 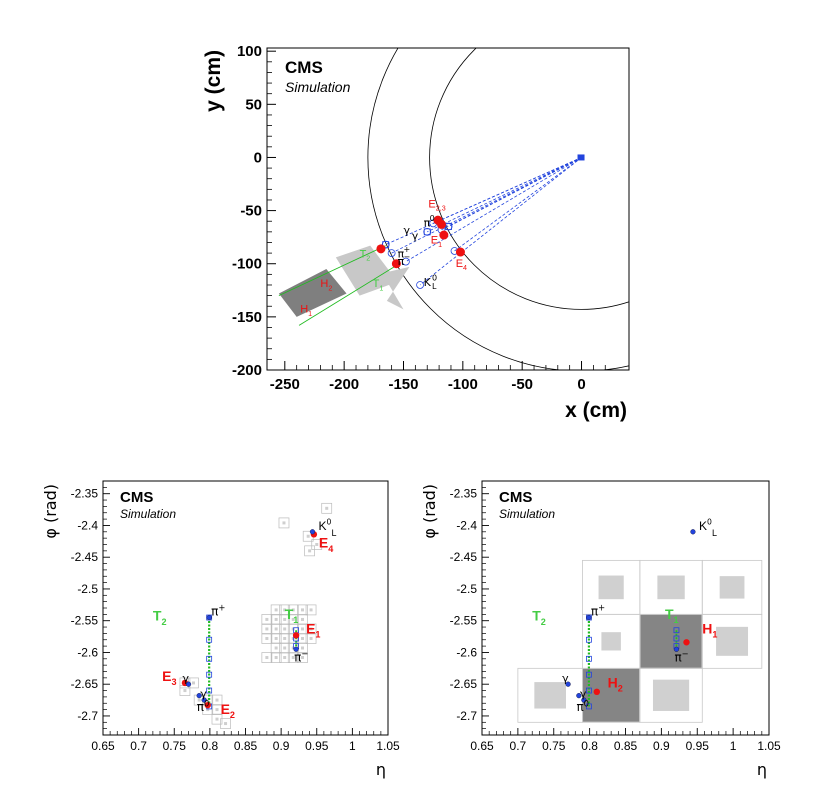 What do you see at coordinates (465, 268) in the screenshot?
I see `cluster-label-e4-sub: 4` at bounding box center [465, 268].